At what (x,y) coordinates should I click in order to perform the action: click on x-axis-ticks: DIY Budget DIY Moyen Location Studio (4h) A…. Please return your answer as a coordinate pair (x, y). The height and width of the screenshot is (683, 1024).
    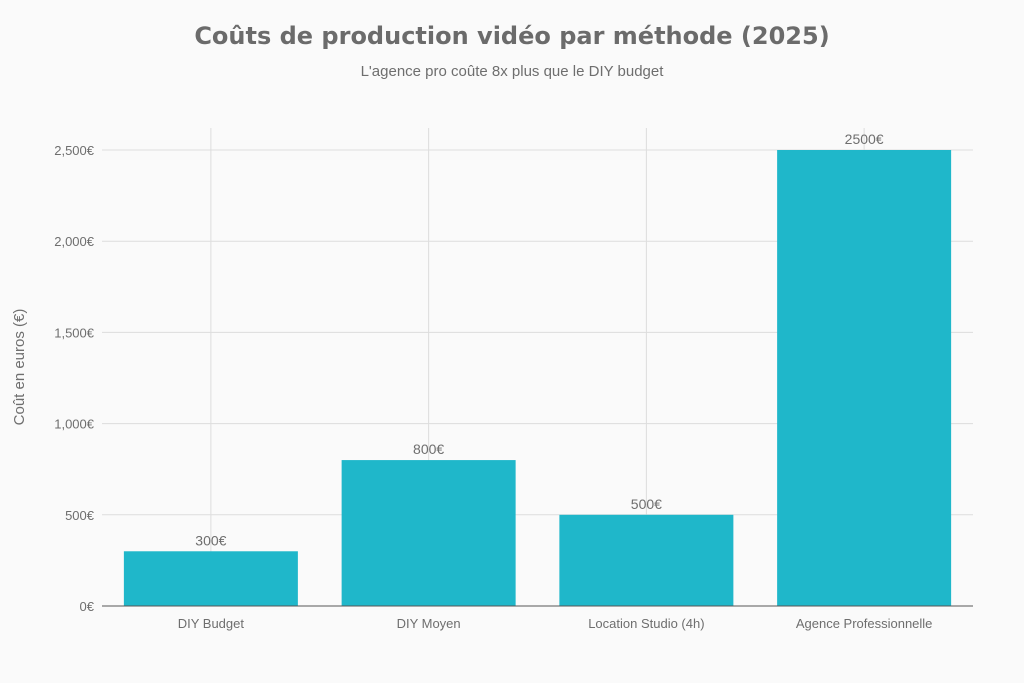
    Looking at the image, I should click on (555, 623).